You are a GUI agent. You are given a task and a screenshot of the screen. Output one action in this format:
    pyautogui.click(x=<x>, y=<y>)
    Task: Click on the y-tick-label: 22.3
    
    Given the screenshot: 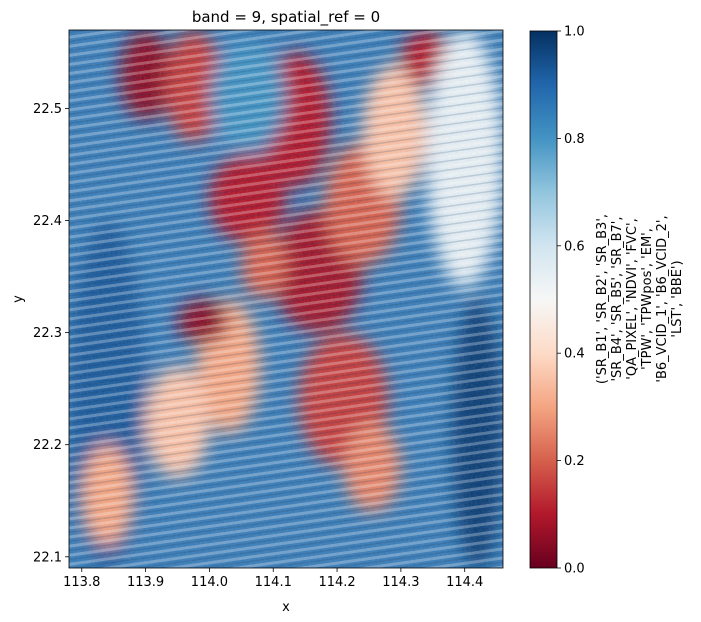 What is the action you would take?
    pyautogui.click(x=47, y=333)
    